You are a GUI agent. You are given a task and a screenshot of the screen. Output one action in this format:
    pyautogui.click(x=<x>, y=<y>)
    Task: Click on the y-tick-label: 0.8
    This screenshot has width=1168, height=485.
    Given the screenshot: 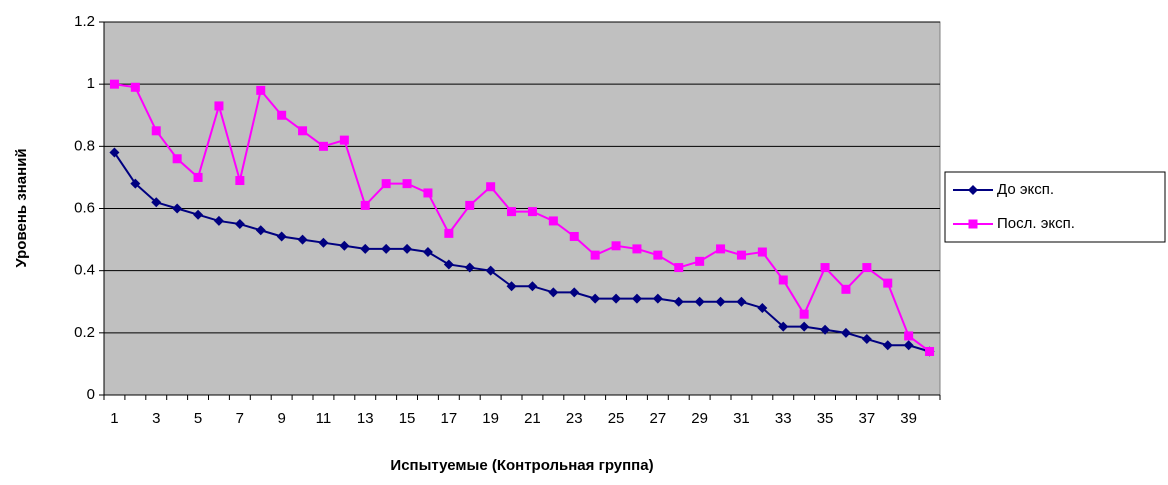 What is the action you would take?
    pyautogui.click(x=84, y=145)
    